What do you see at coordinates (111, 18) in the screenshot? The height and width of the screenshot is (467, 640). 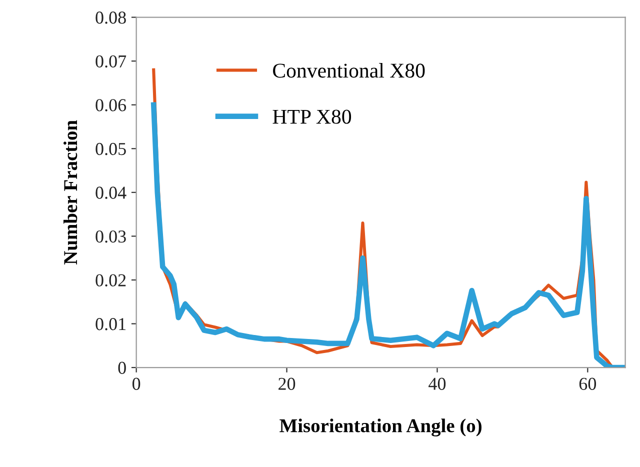 I see `y-tick-label: 0.08` at bounding box center [111, 18].